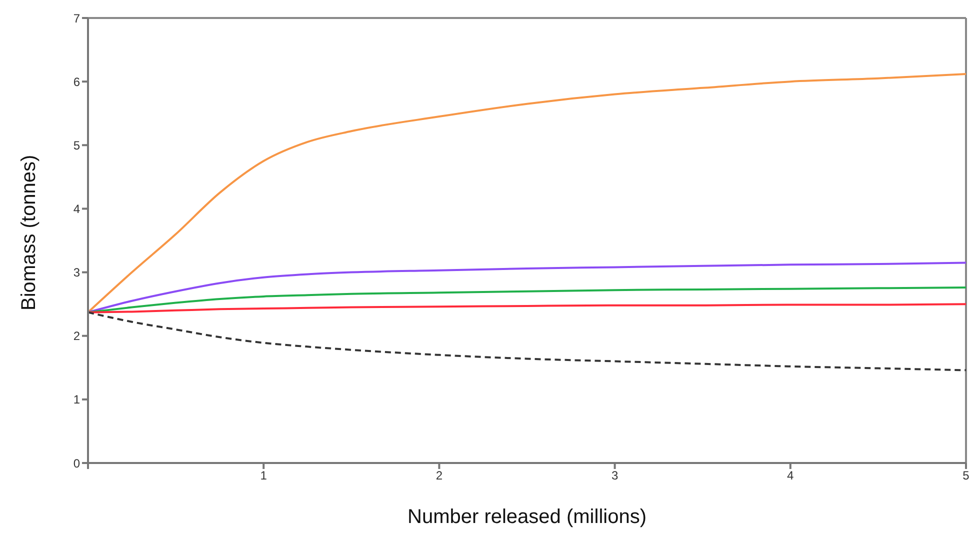 The width and height of the screenshot is (978, 560). I want to click on y-axis-title: Biomass (tonnes), so click(29, 232).